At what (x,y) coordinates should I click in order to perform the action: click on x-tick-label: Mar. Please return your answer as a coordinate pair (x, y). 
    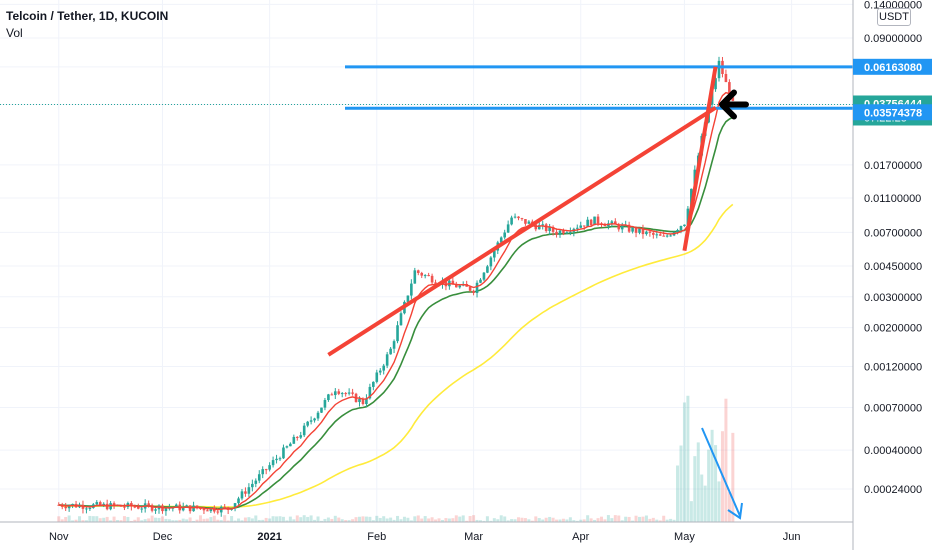
    Looking at the image, I should click on (473, 537).